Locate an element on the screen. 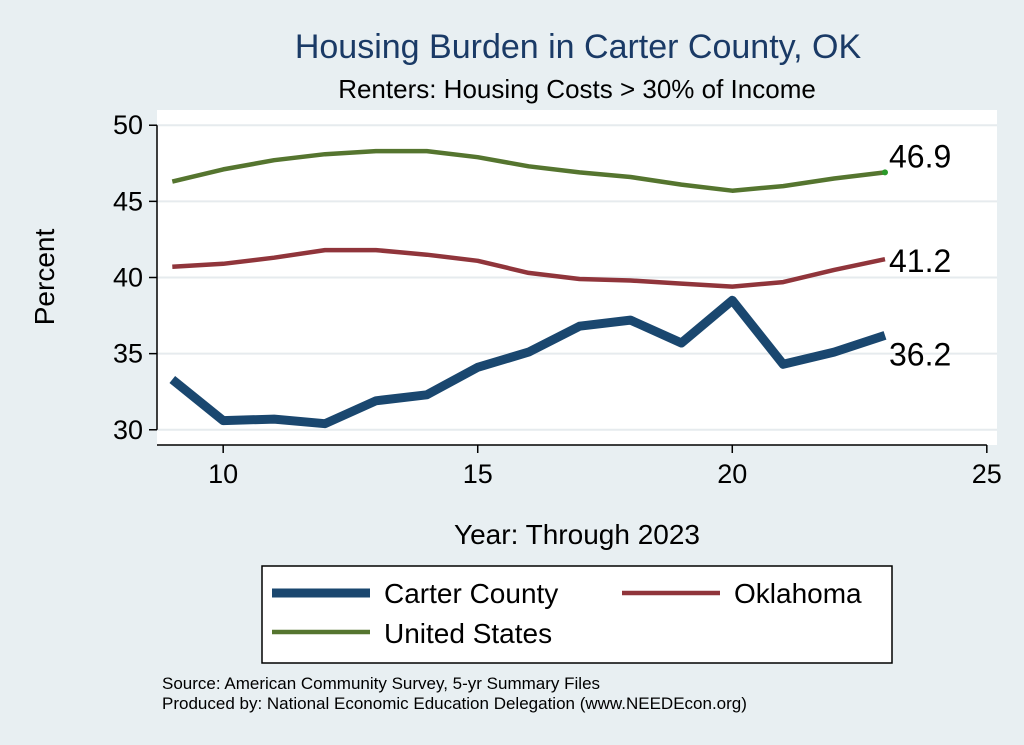 The image size is (1024, 745). legend: Carter County Oklahoma United States is located at coordinates (567, 613).